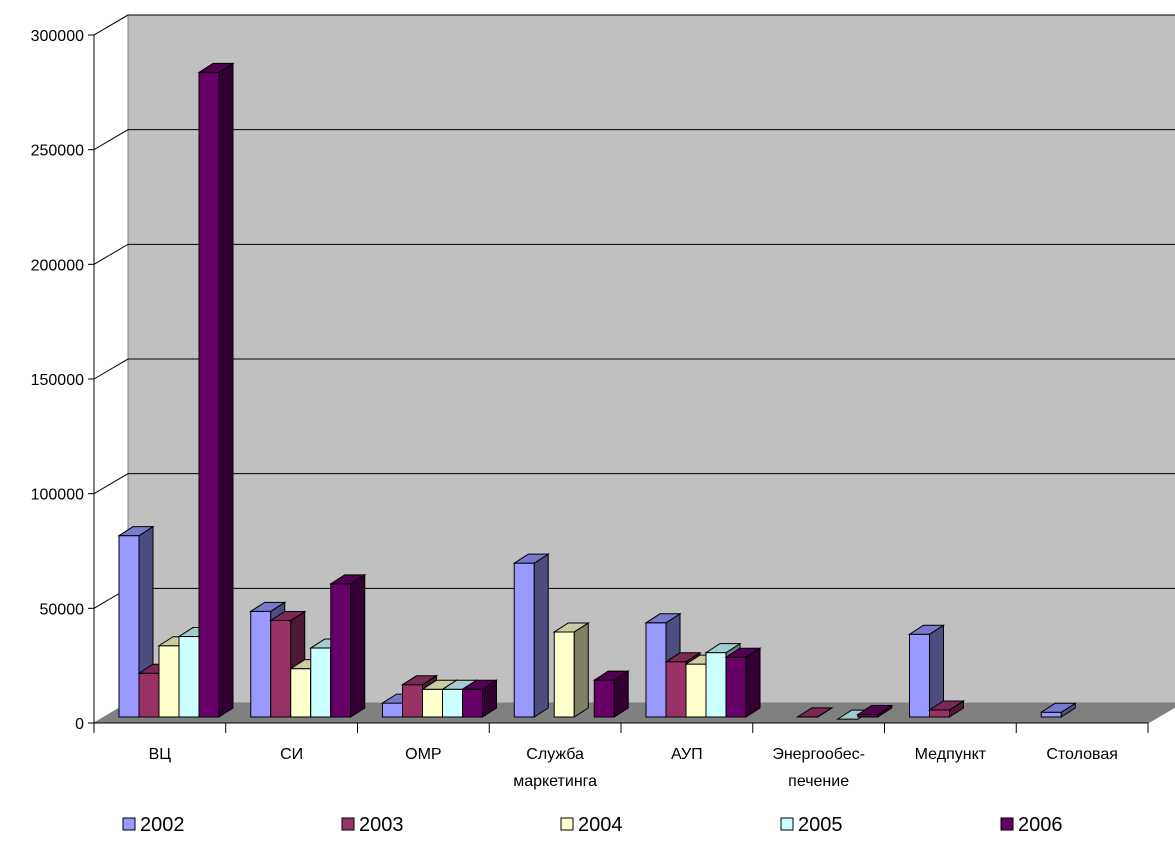 The width and height of the screenshot is (1175, 850). I want to click on x-tick-label: Служба маркетинга, so click(555, 768).